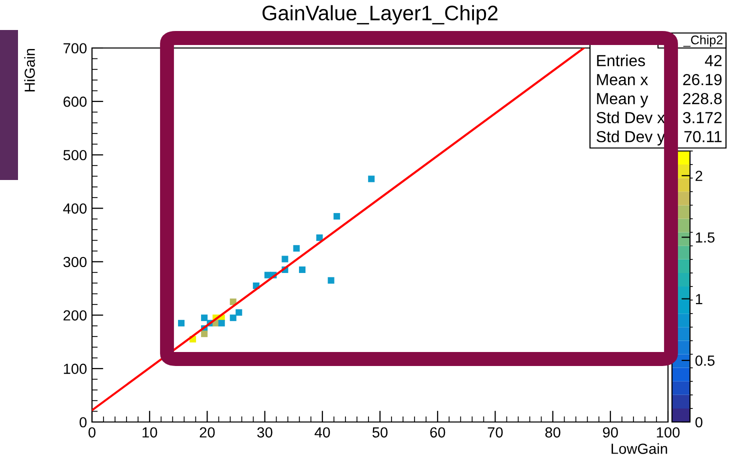 This screenshot has width=730, height=458. I want to click on x-tick-label: 60, so click(438, 432).